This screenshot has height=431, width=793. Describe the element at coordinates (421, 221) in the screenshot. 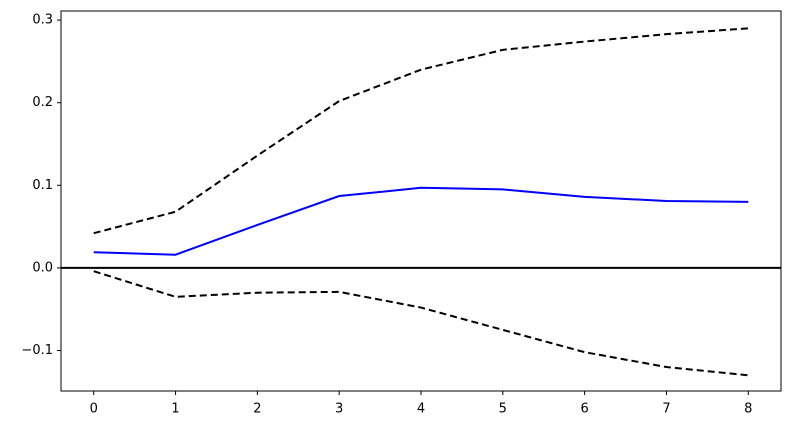

I see `series-line` at that location.